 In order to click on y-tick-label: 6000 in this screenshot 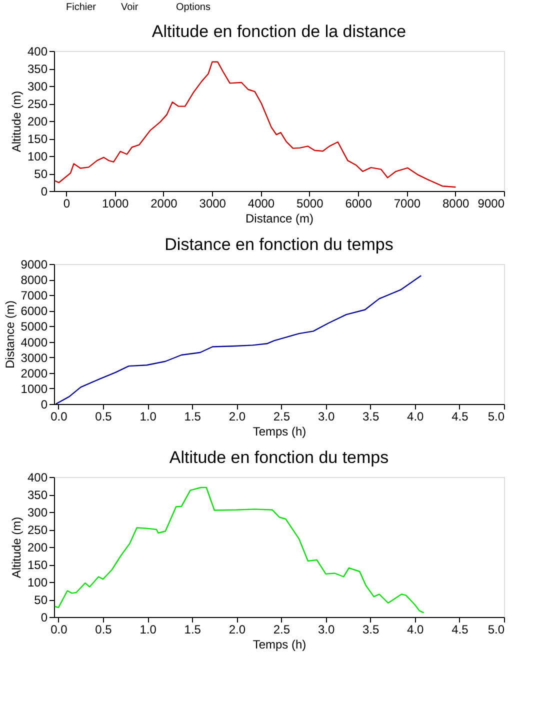, I will do `click(34, 311)`.